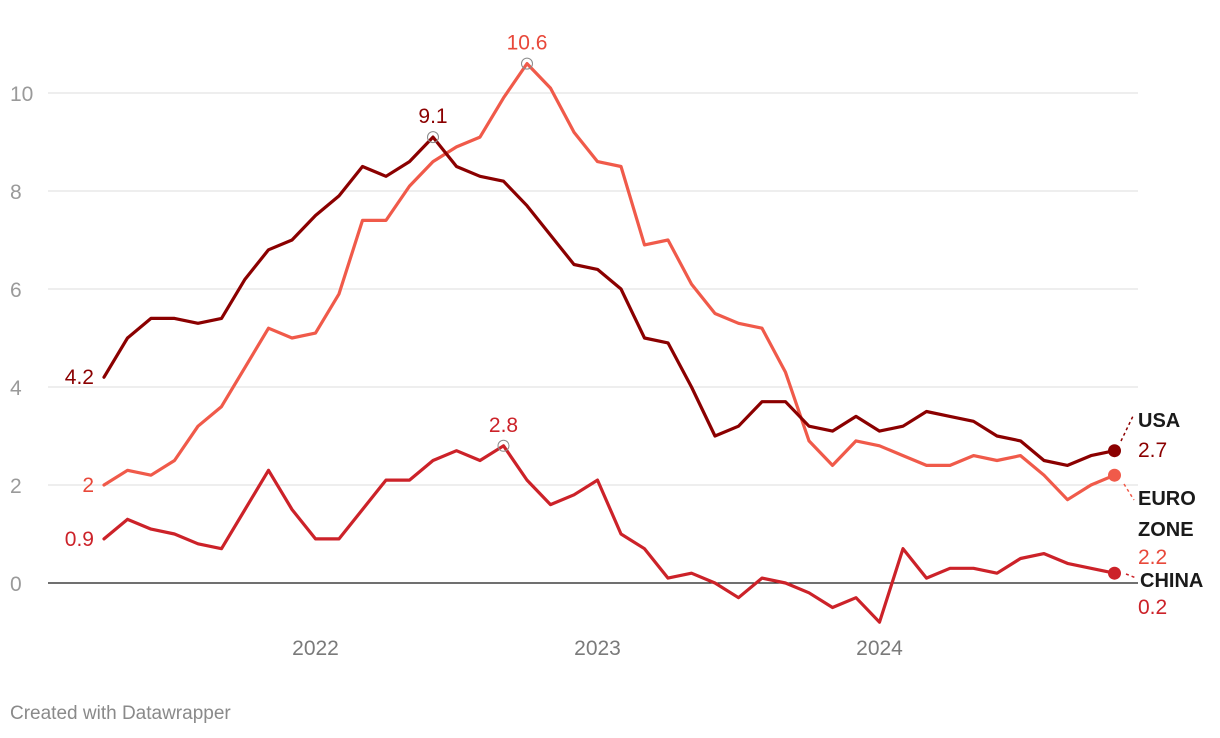 Image resolution: width=1220 pixels, height=738 pixels. What do you see at coordinates (16, 388) in the screenshot?
I see `y-tick-label: 4` at bounding box center [16, 388].